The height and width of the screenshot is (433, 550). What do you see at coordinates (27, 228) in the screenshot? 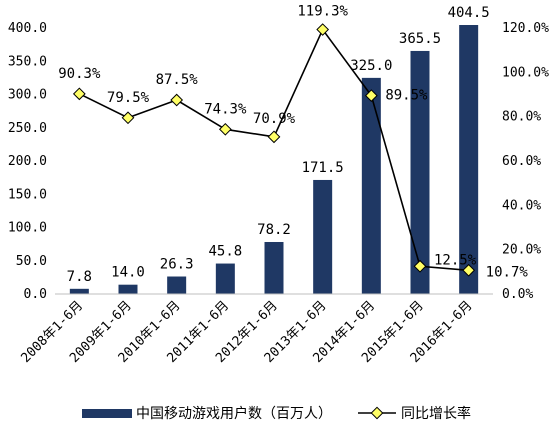
I see `left-axis-tick-label: 100.0` at bounding box center [27, 228].